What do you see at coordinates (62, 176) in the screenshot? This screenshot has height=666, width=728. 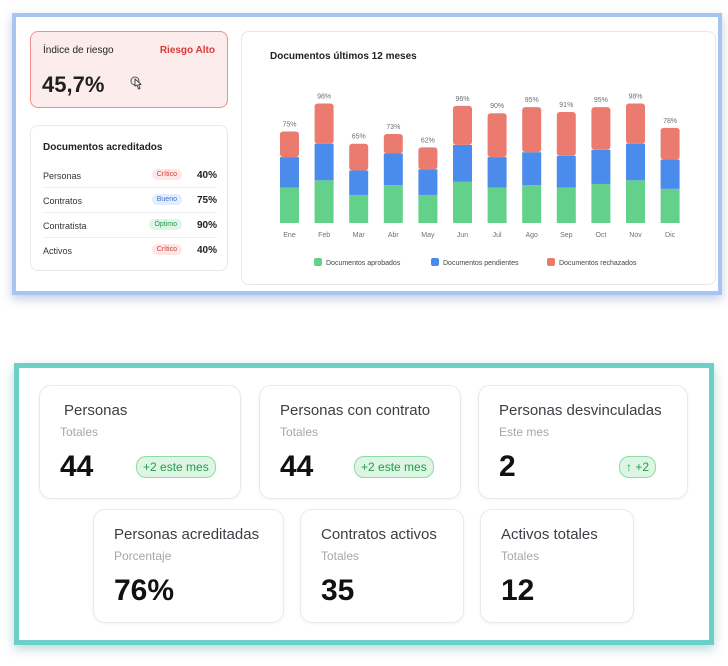 I see `accredited-row-name: Personas` at bounding box center [62, 176].